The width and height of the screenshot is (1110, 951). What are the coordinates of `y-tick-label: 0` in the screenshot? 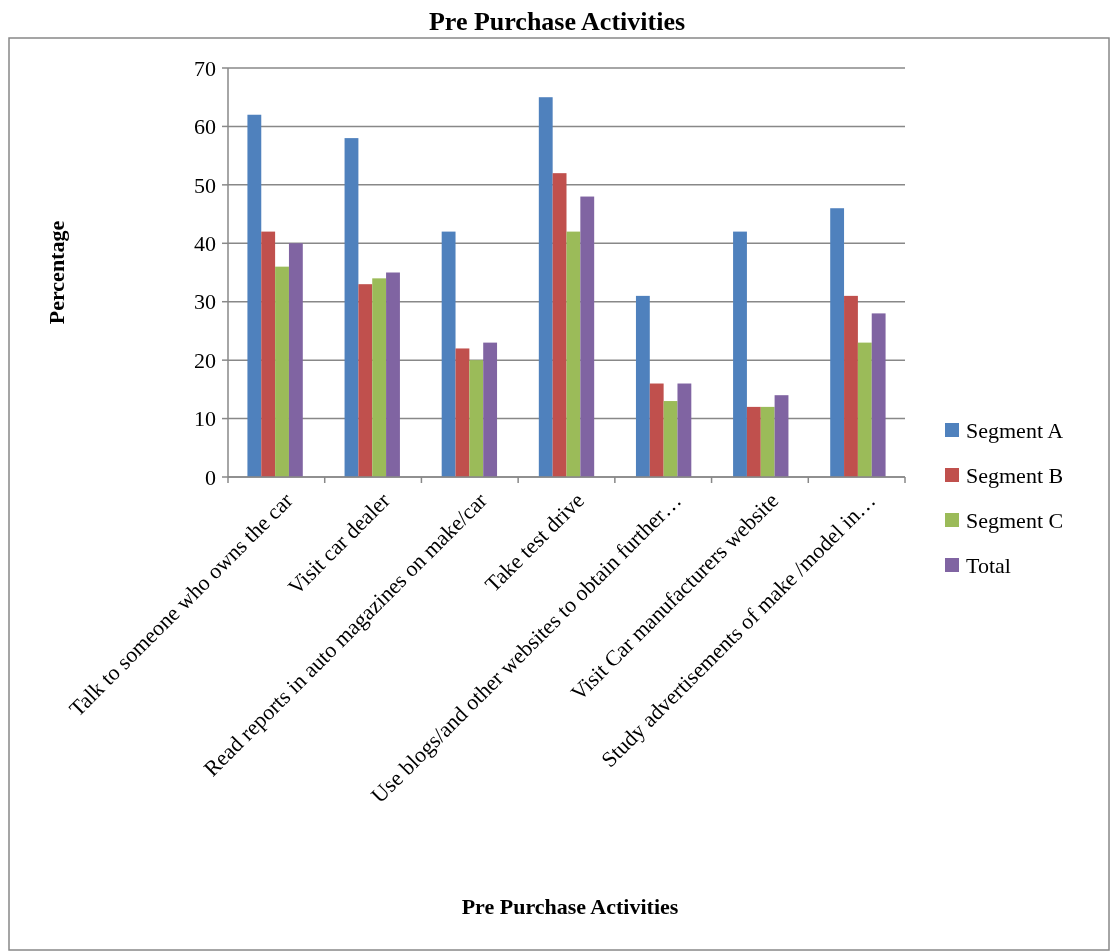 It's located at (210, 477).